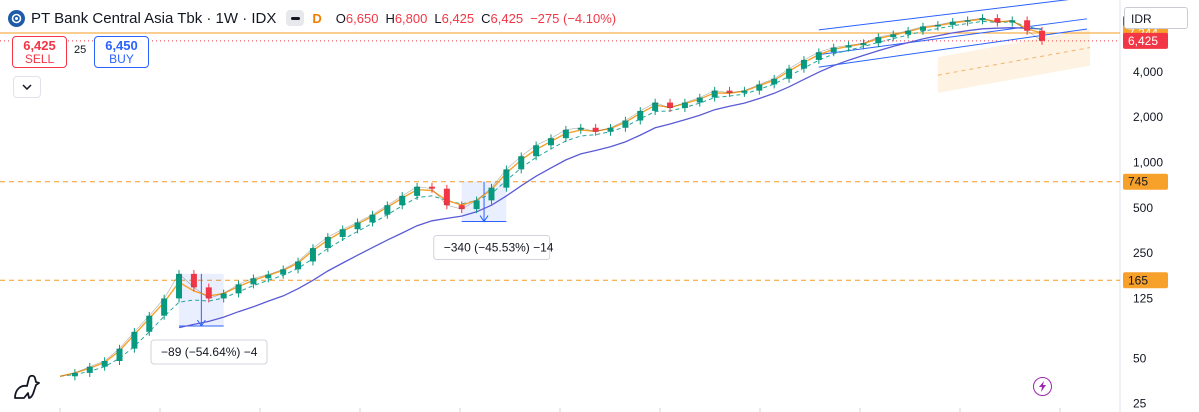 This screenshot has width=1199, height=412. Describe the element at coordinates (154, 18) in the screenshot. I see `symbol-title: PT Bank Central Asia Tbk · 1W · IDX` at that location.